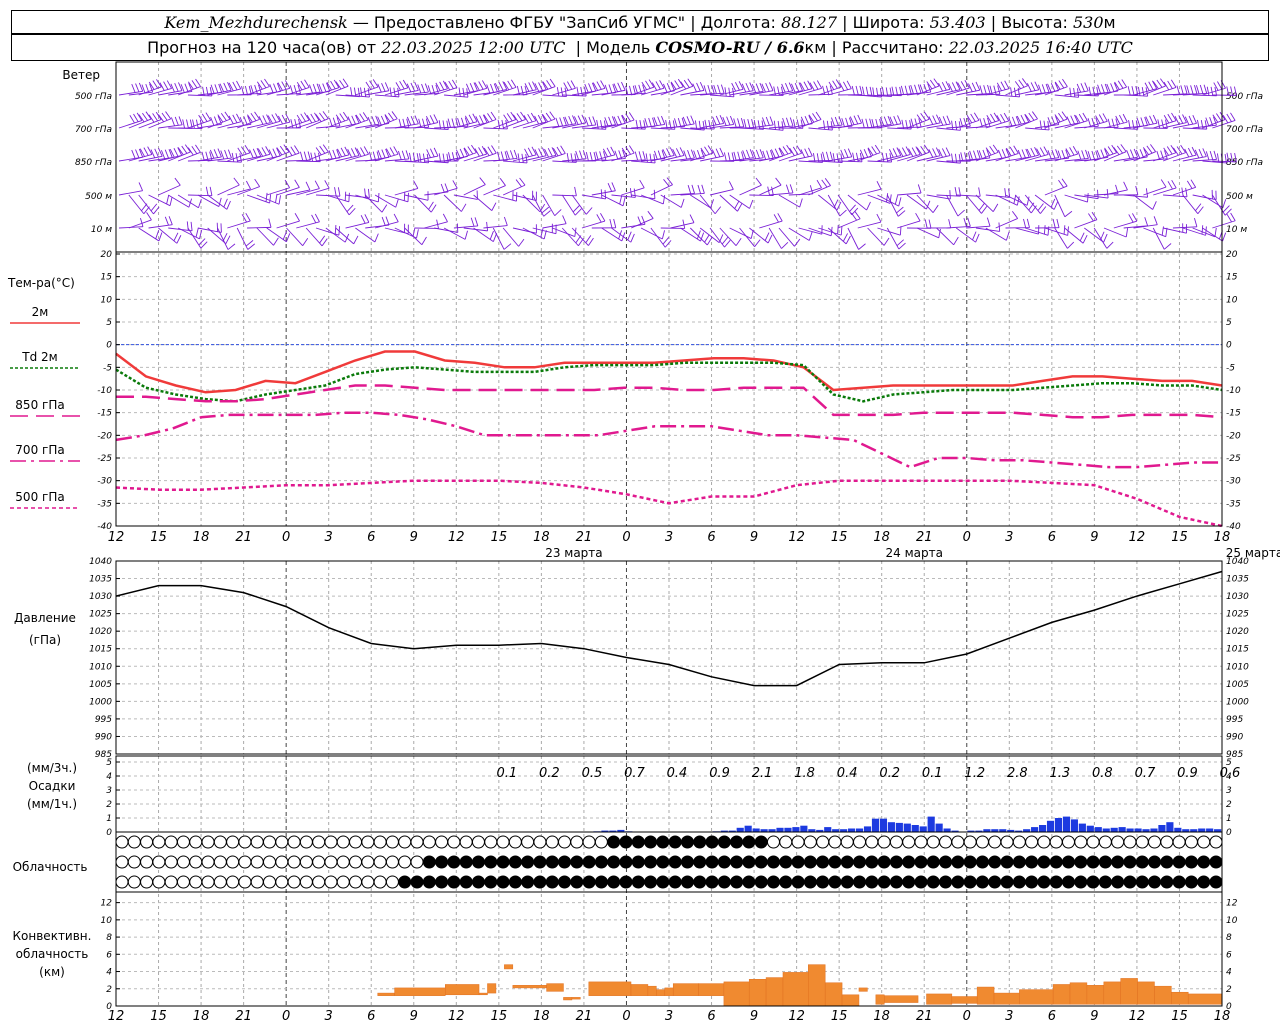  What do you see at coordinates (1229, 805) in the screenshot?
I see `precip-tick-right: 2` at bounding box center [1229, 805].